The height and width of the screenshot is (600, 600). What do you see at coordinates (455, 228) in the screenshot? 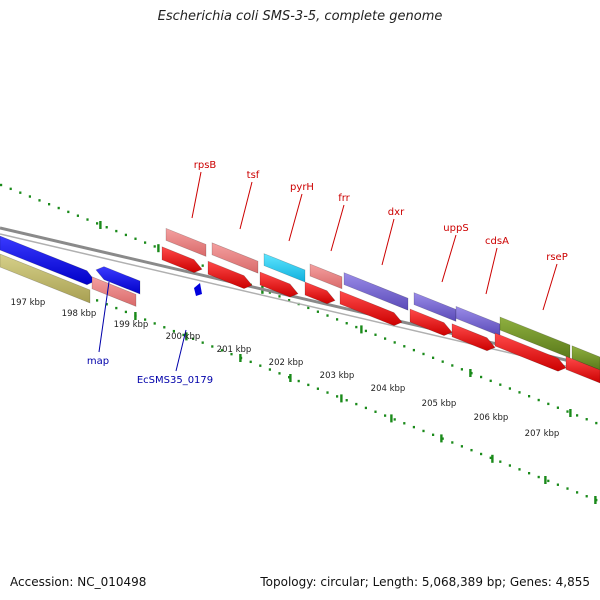
I see `gene-label-upps: uppS` at bounding box center [455, 228].